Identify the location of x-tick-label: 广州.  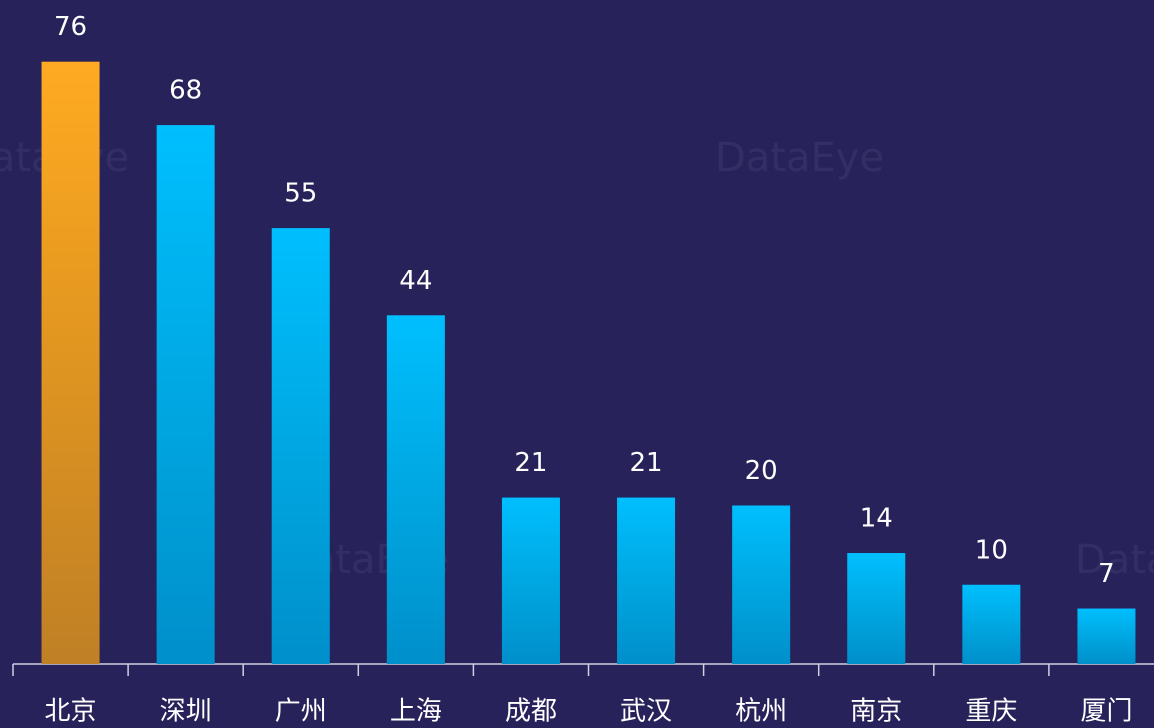
(301, 712).